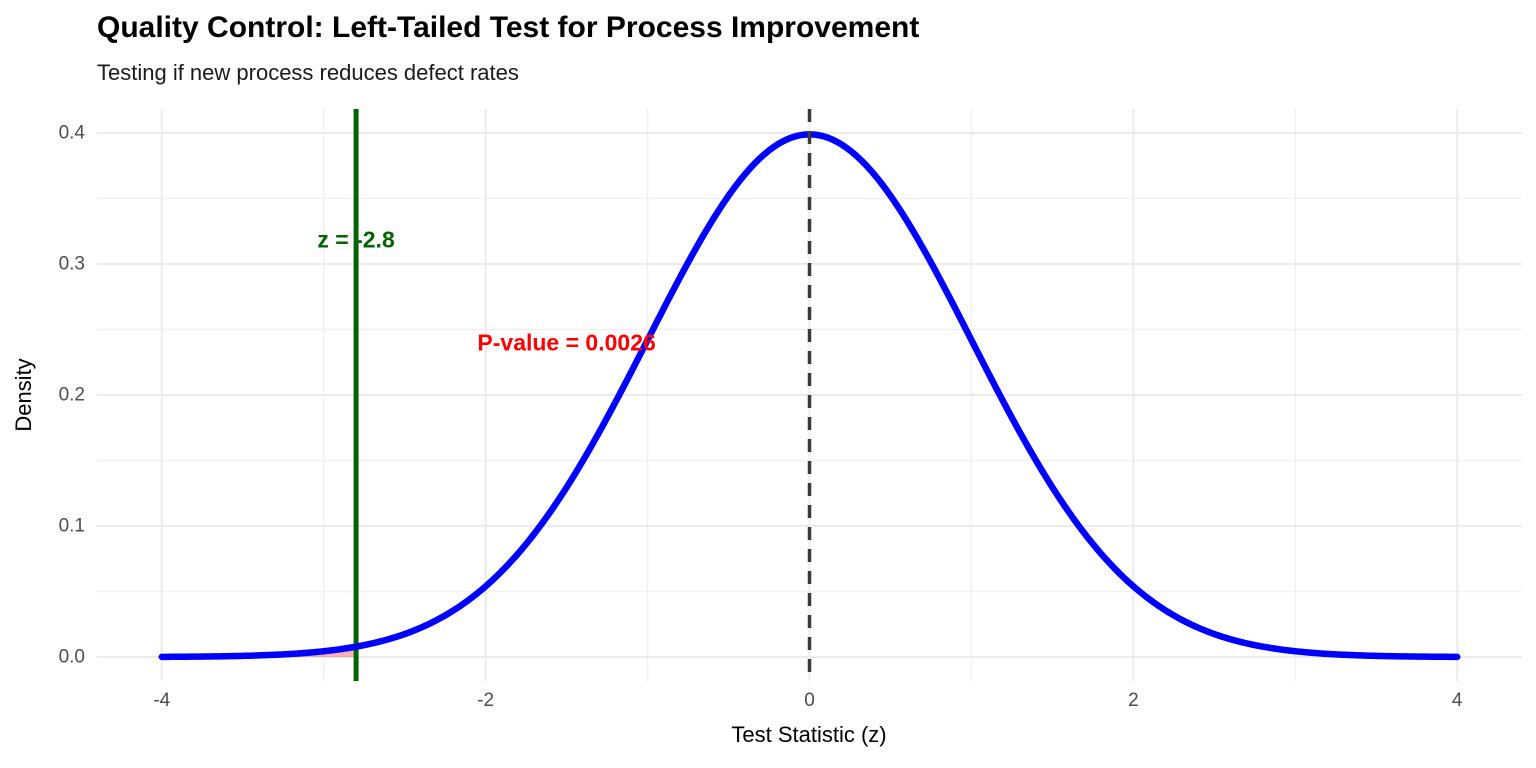 Image resolution: width=1536 pixels, height=768 pixels. I want to click on z-statistic-label: z = -2.8, so click(356, 239).